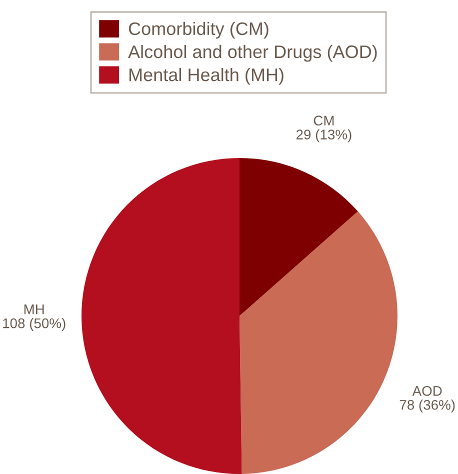  Describe the element at coordinates (206, 76) in the screenshot. I see `legend-label: Mental Health (MH)` at that location.